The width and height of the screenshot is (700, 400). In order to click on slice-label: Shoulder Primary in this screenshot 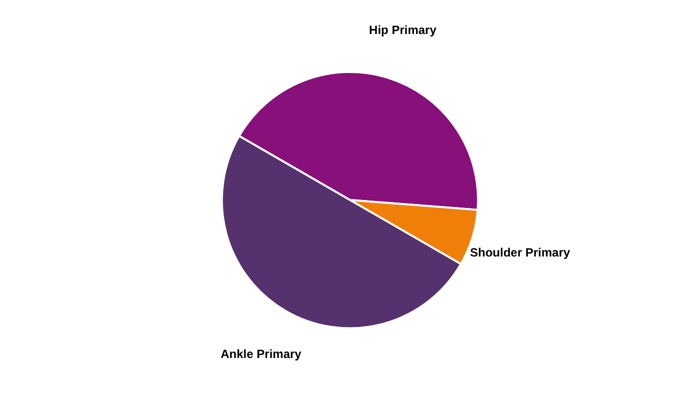, I will do `click(520, 253)`.